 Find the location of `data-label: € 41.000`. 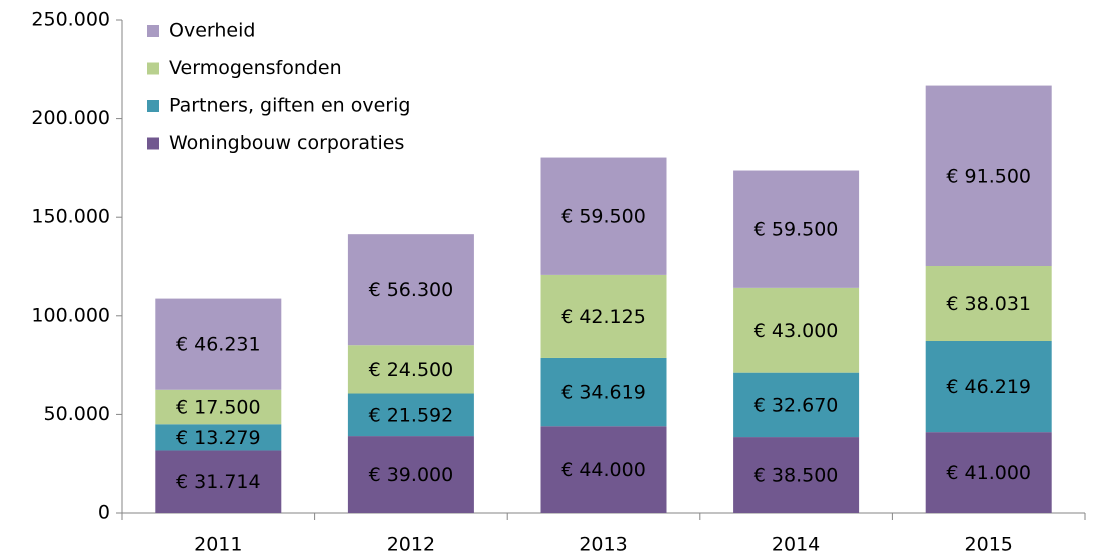

data-label: € 41.000 is located at coordinates (988, 473).